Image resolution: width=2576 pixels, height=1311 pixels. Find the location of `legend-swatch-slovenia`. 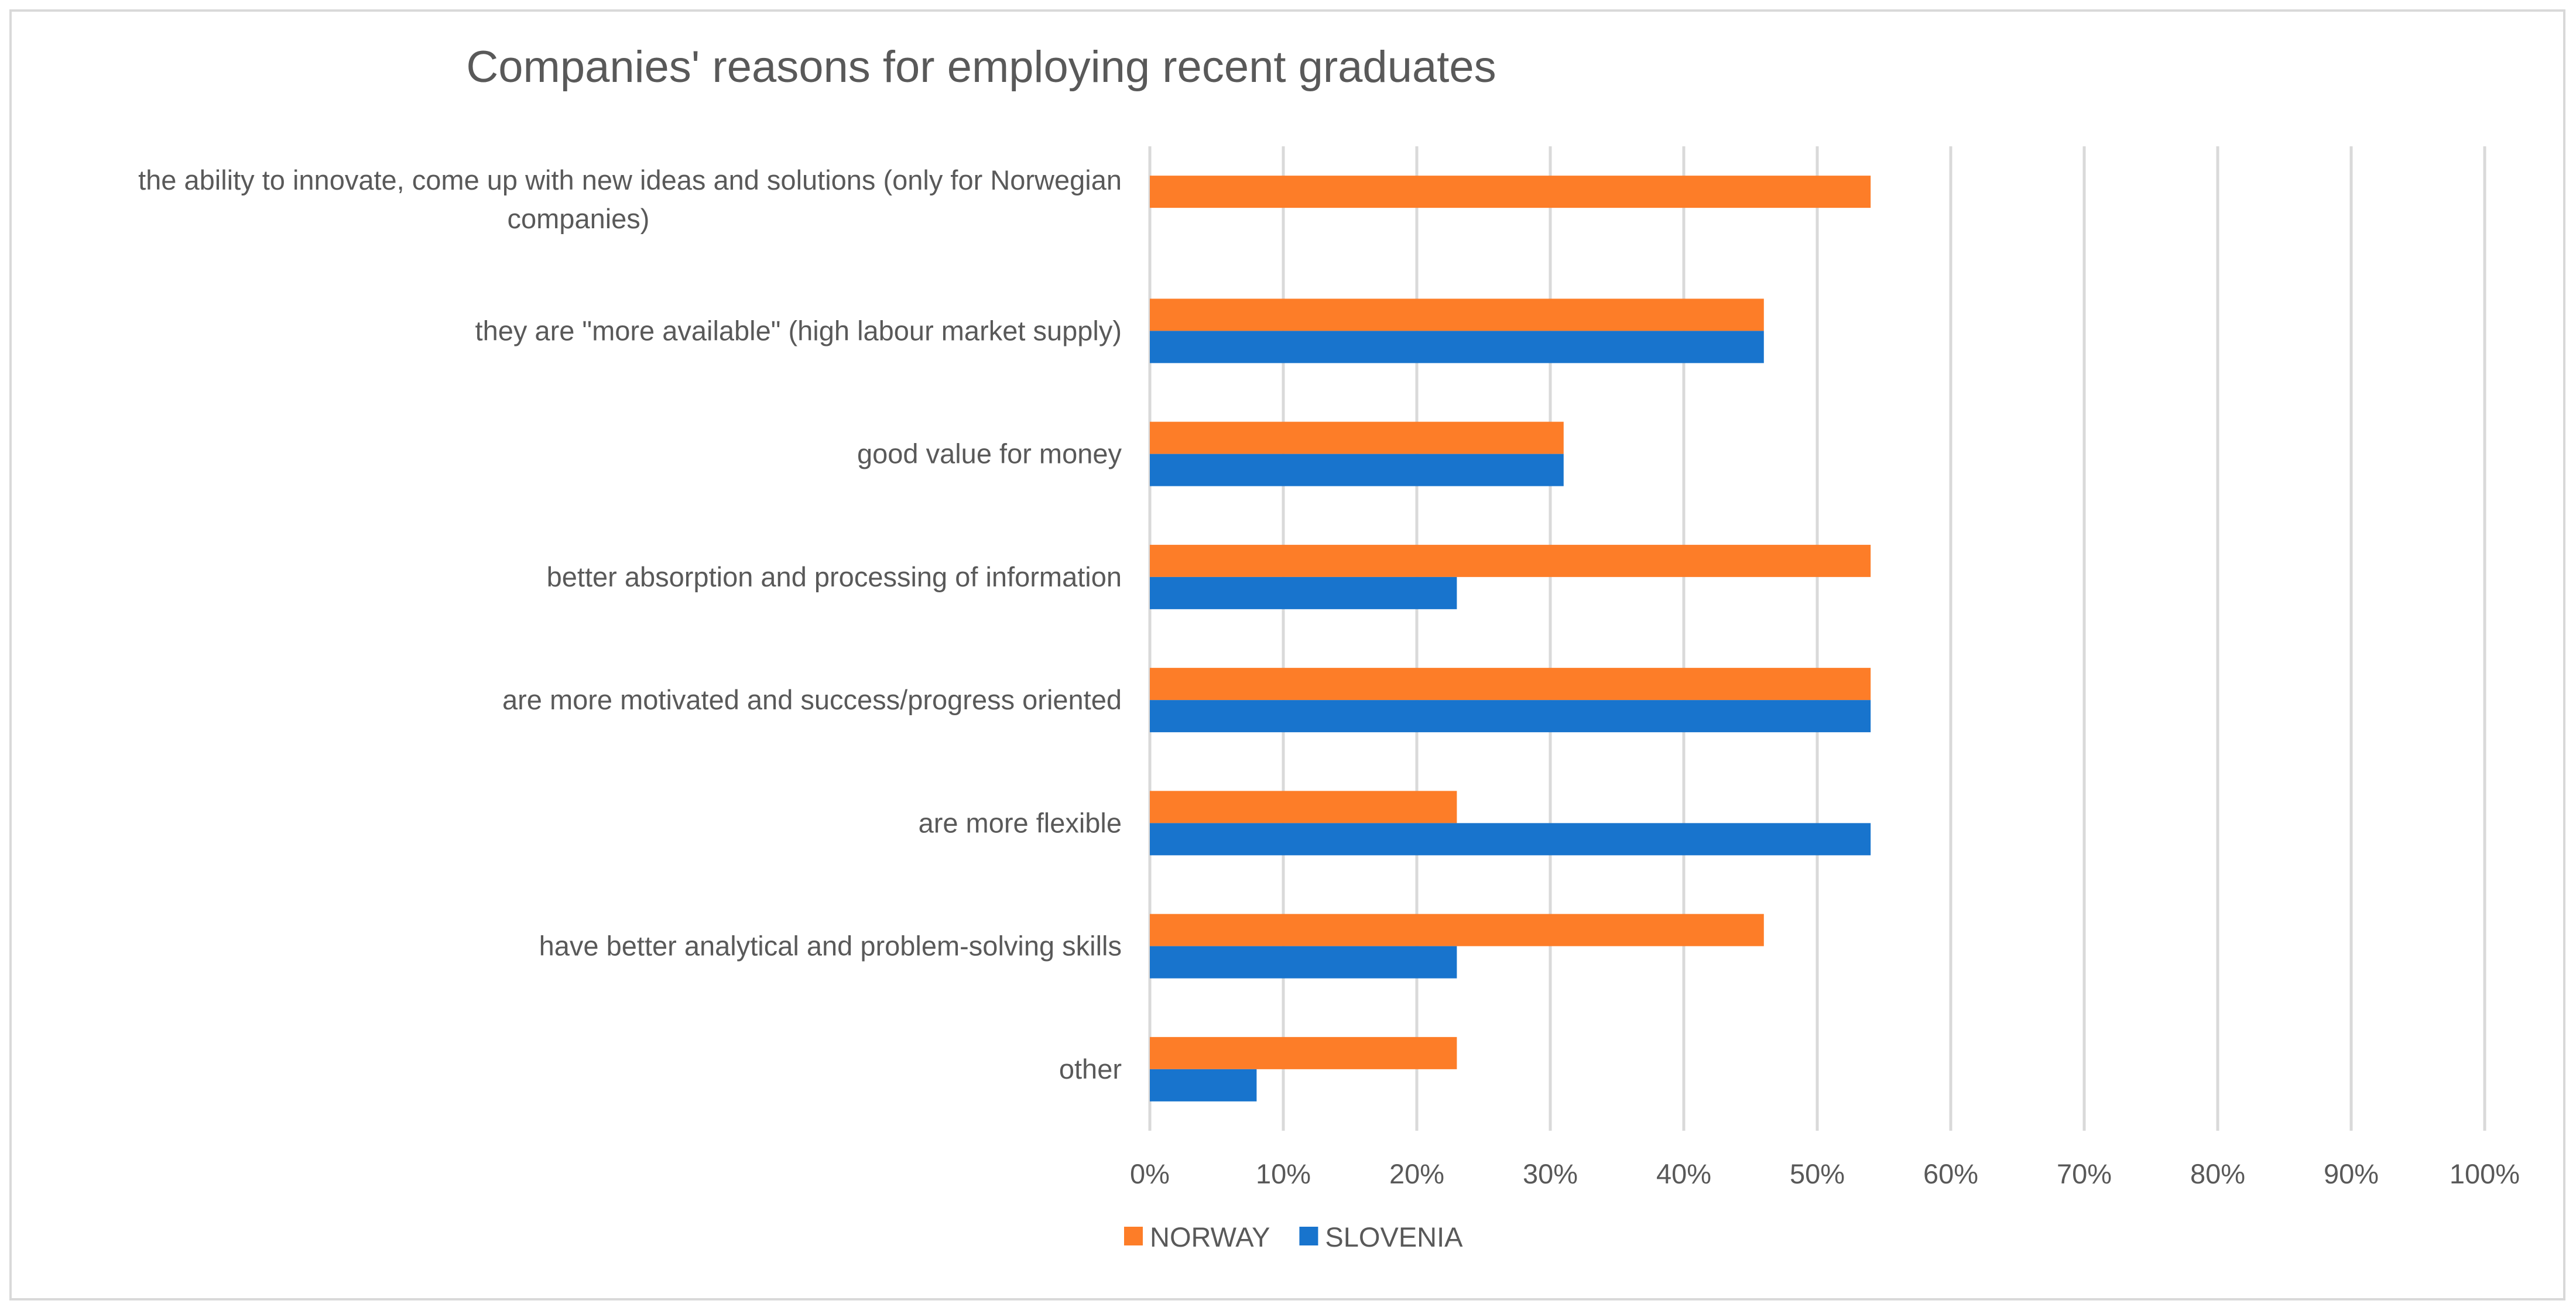

legend-swatch-slovenia is located at coordinates (1308, 1236).